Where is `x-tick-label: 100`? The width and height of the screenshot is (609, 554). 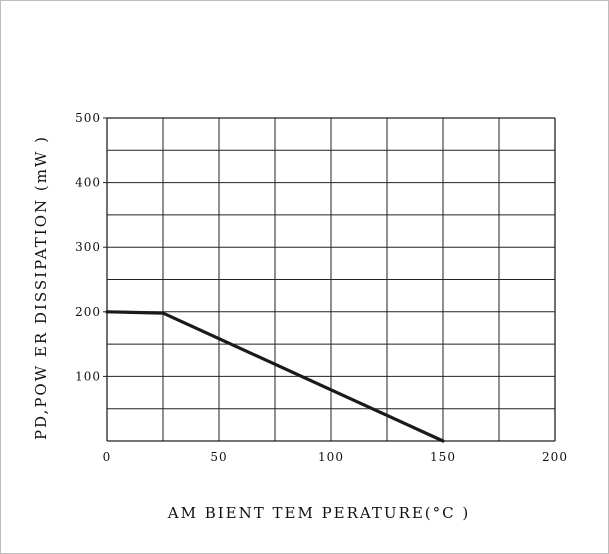 x-tick-label: 100 is located at coordinates (331, 457).